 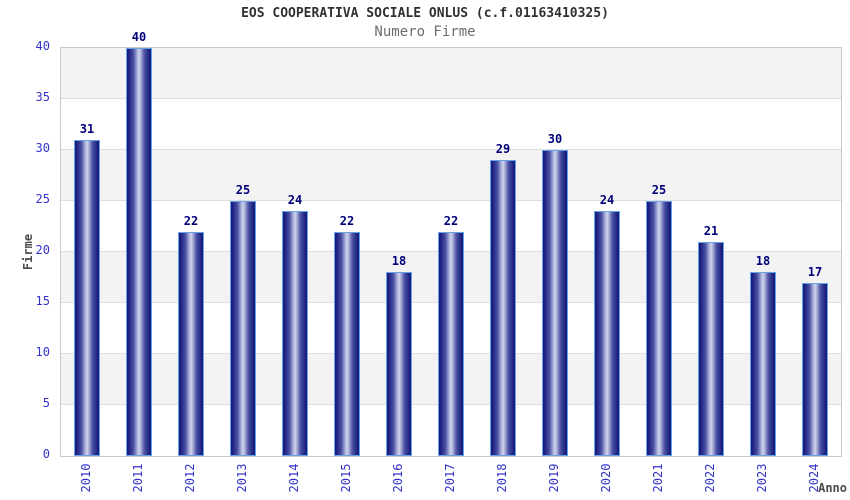 What do you see at coordinates (139, 37) in the screenshot?
I see `bar-value-label: 40` at bounding box center [139, 37].